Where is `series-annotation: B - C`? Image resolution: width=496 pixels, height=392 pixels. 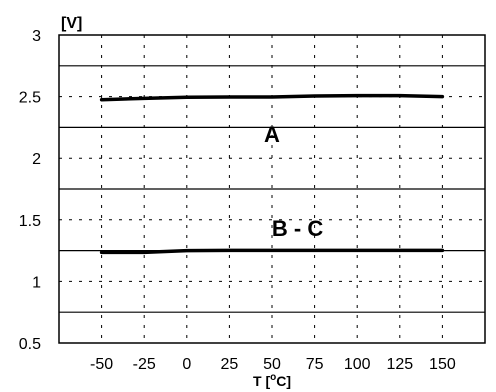
series-annotation: B - C is located at coordinates (297, 228).